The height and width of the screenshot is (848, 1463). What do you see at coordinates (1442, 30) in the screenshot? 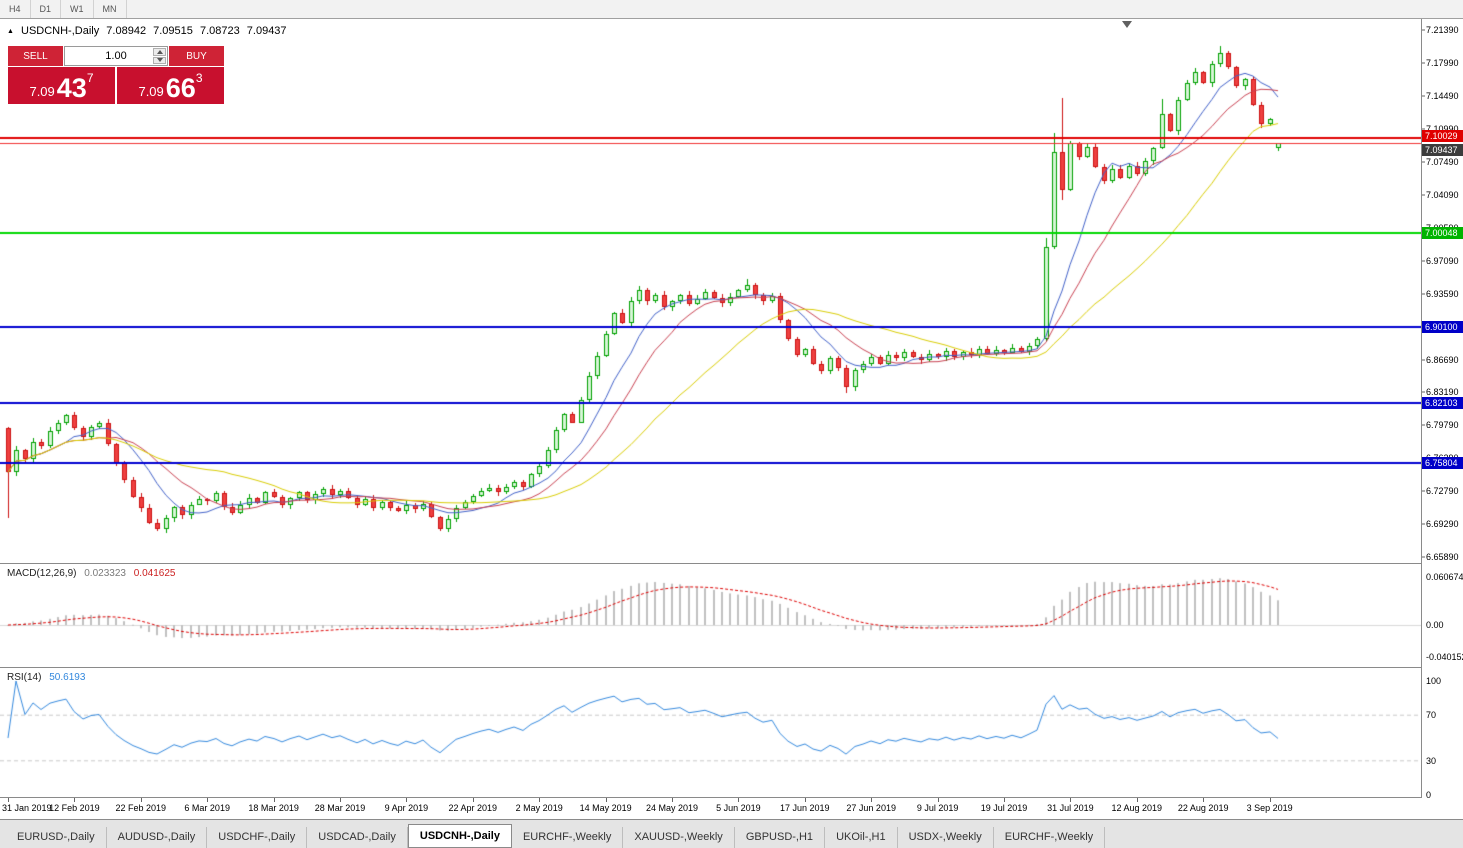
I see `price-axis-label: 7.21390` at bounding box center [1442, 30].